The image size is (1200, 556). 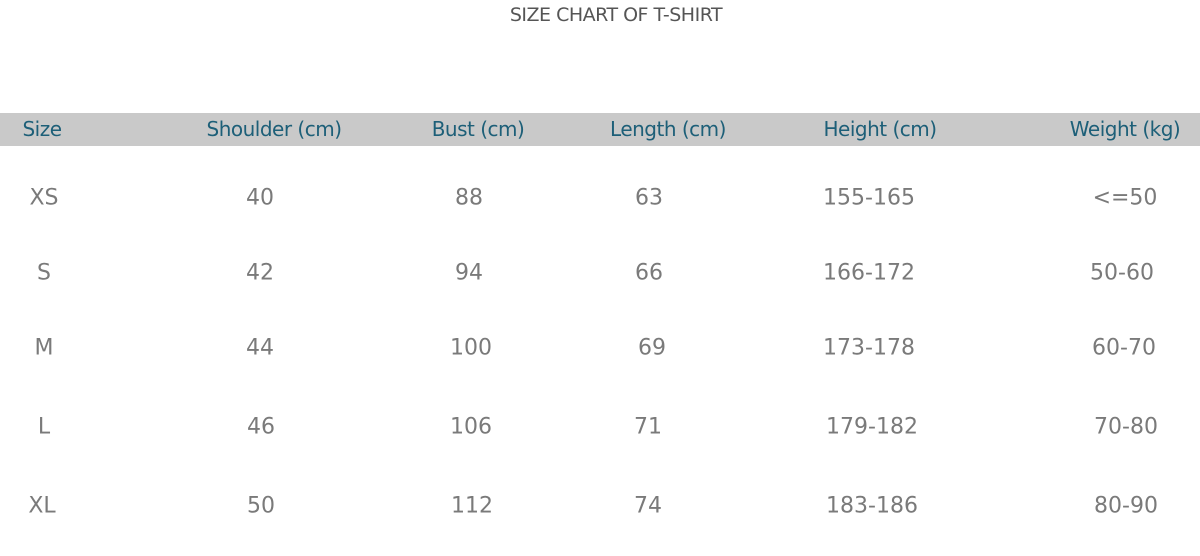 I want to click on cell-height-cm: 183-186, so click(x=872, y=506).